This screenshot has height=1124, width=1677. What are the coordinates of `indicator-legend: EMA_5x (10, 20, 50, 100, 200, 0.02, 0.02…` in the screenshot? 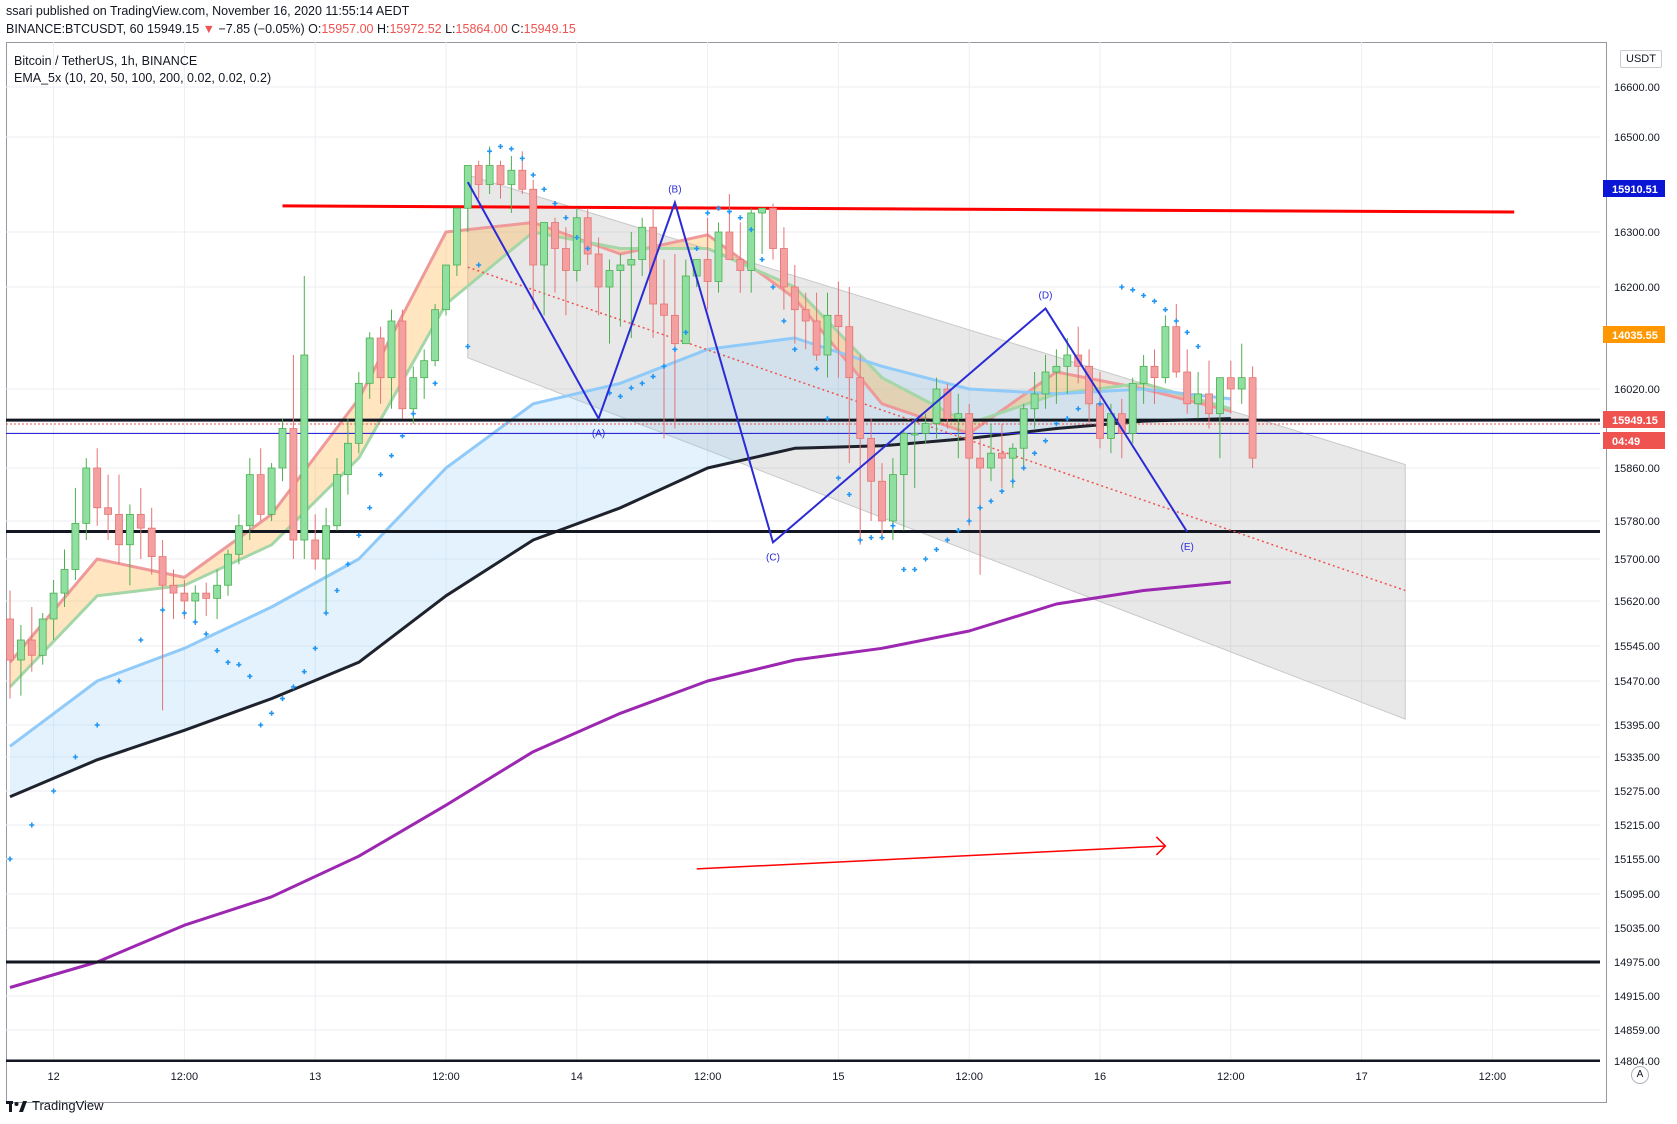 It's located at (143, 78).